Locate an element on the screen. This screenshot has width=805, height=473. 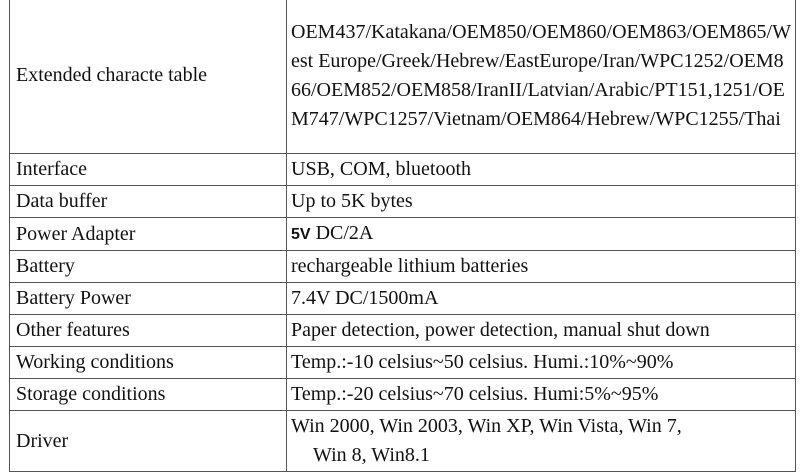
table-row: Power Adapter 5V DC/2A is located at coordinates (402, 234).